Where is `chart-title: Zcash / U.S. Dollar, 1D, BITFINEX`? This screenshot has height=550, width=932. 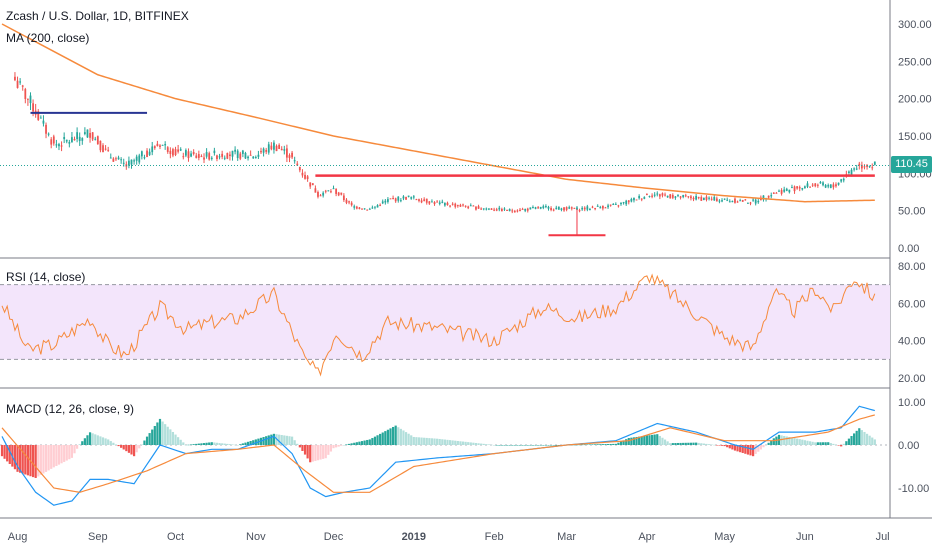 chart-title: Zcash / U.S. Dollar, 1D, BITFINEX is located at coordinates (97, 16).